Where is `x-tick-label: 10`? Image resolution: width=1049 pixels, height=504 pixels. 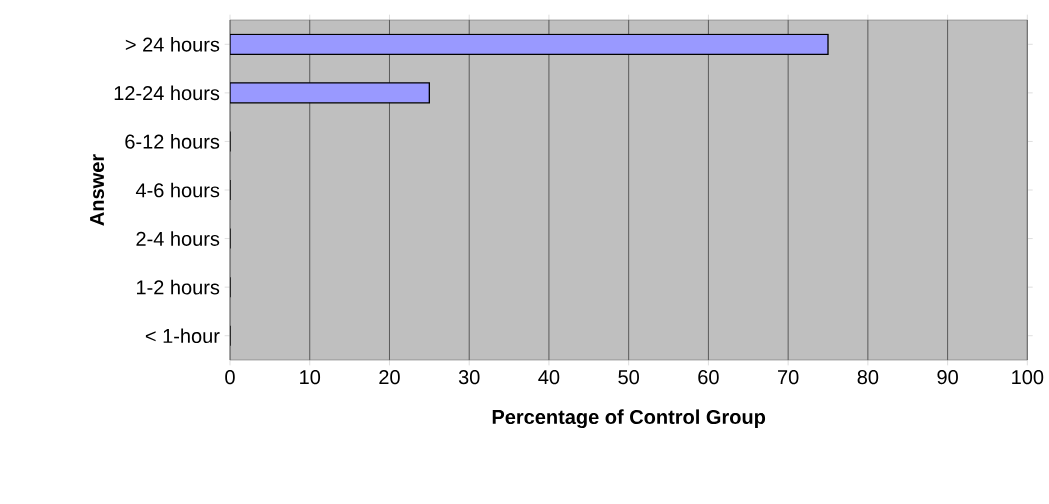
x-tick-label: 10 is located at coordinates (310, 377).